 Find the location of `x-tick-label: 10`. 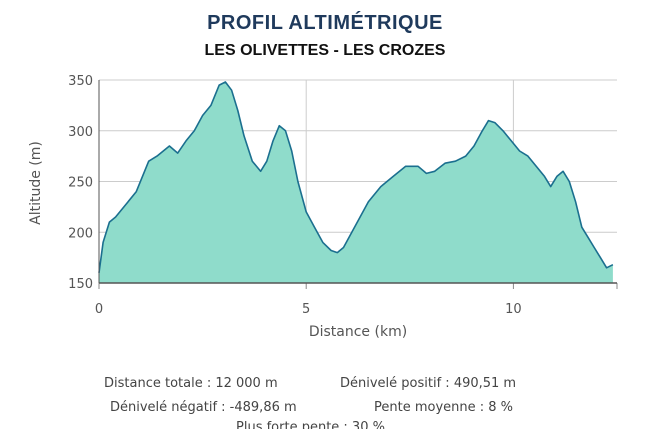

x-tick-label: 10 is located at coordinates (513, 309).